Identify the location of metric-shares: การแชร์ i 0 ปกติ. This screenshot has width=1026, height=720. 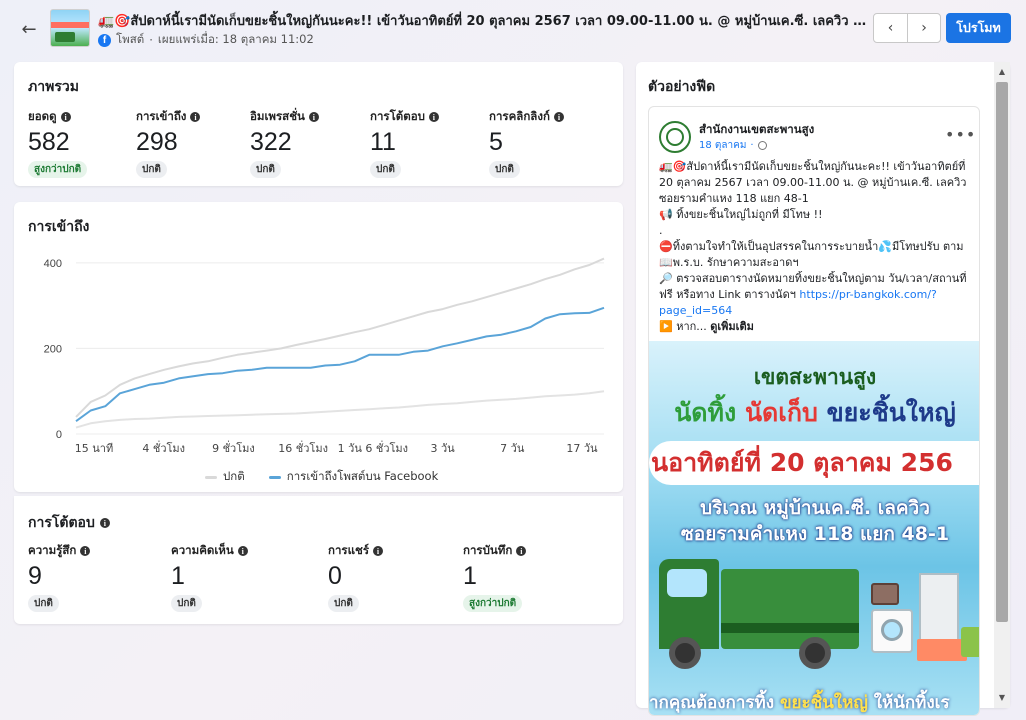
(355, 577).